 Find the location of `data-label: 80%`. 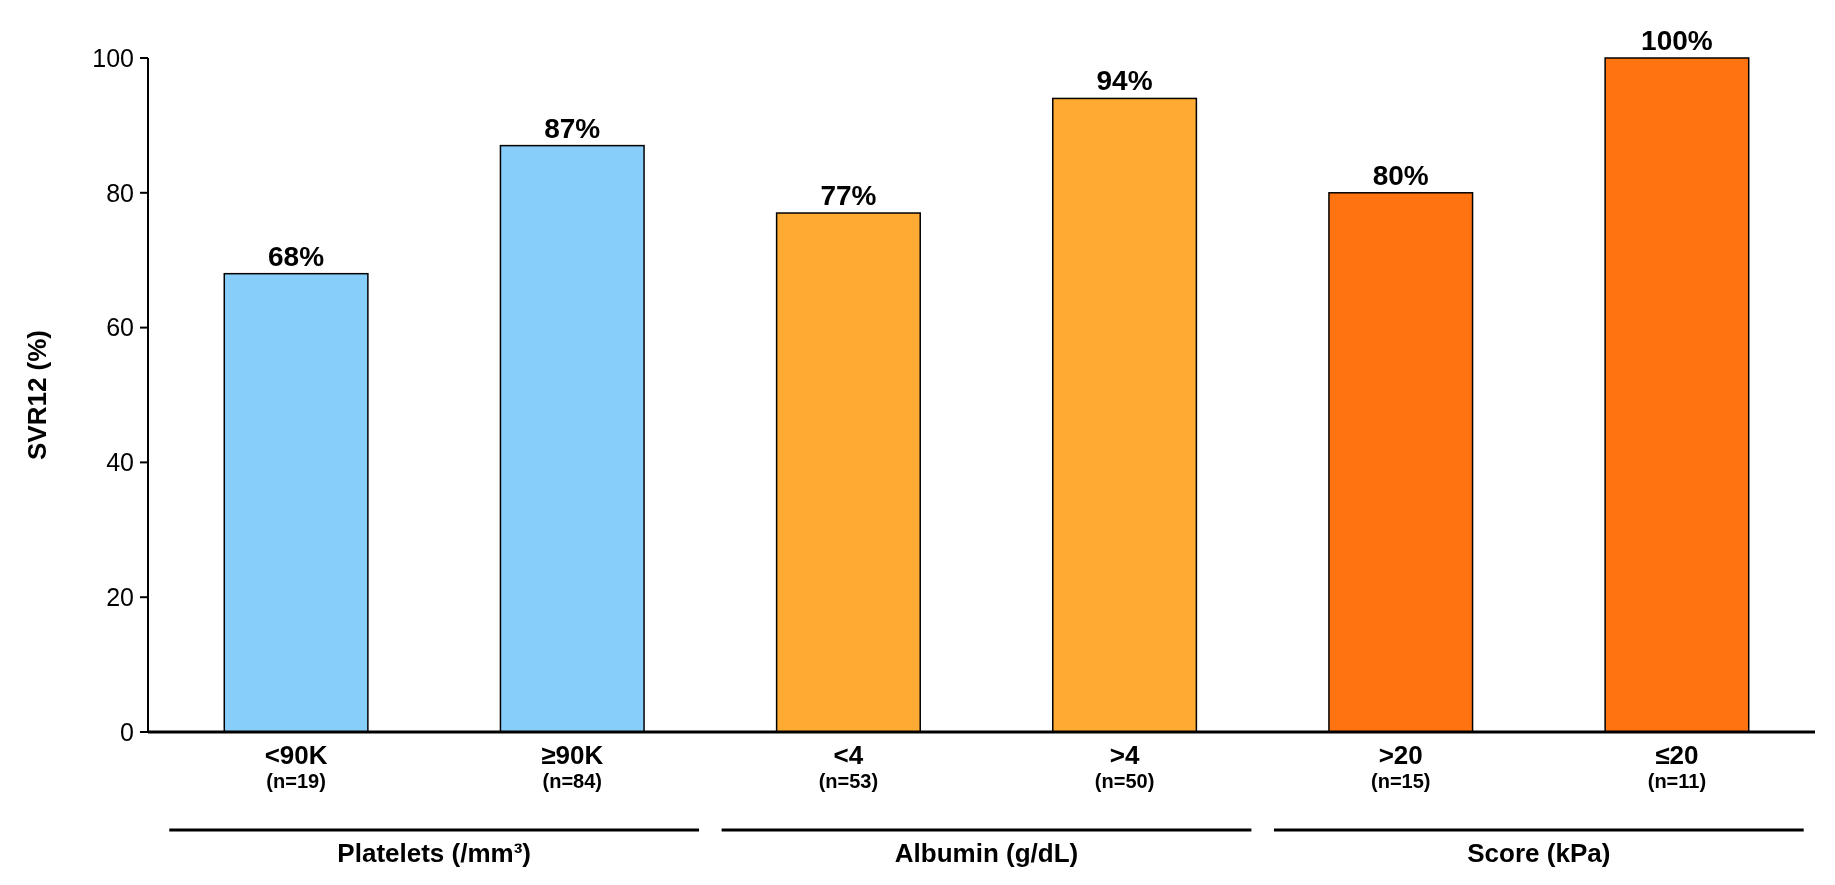

data-label: 80% is located at coordinates (1400, 175).